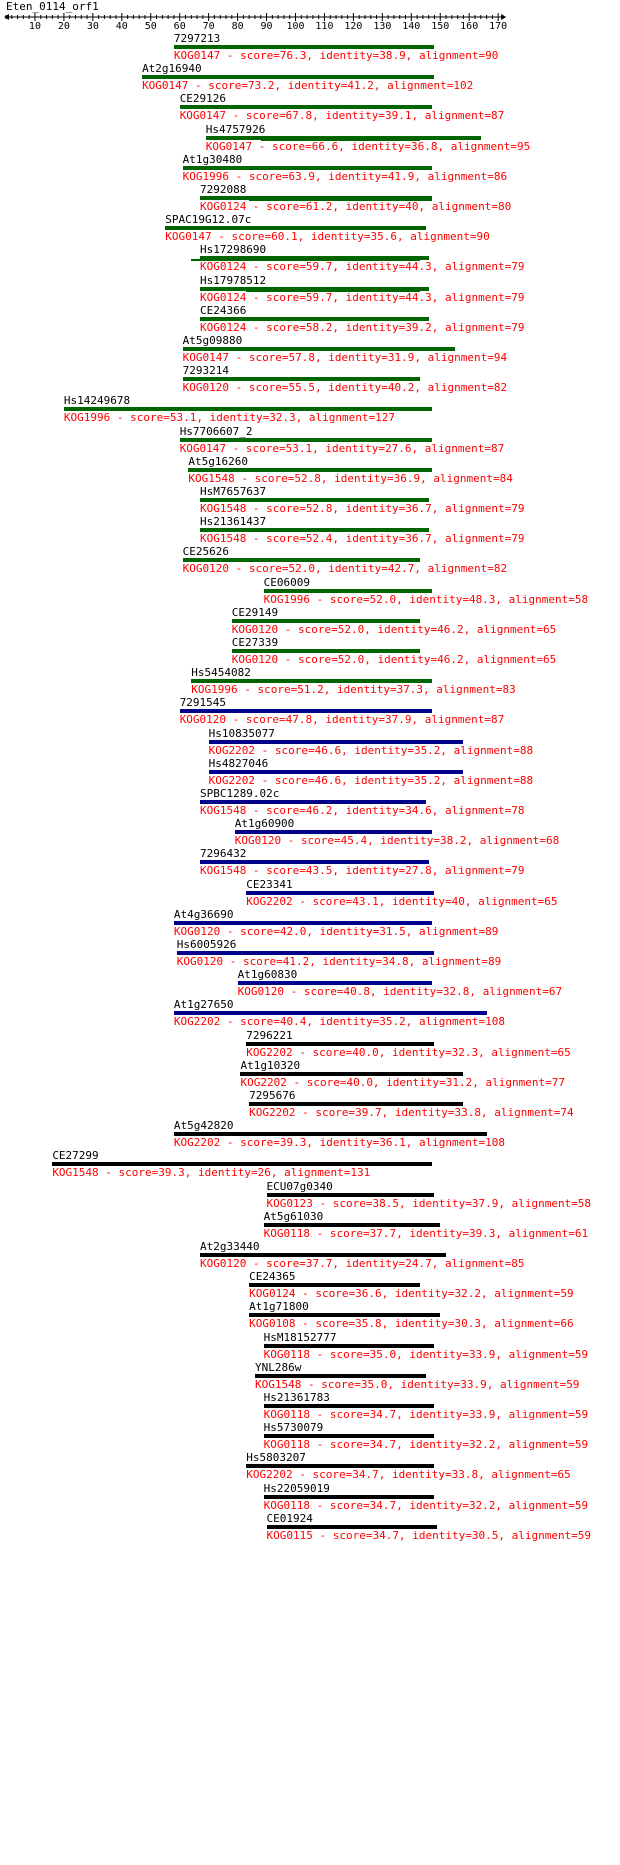  I want to click on hit-name-label: 7296432, so click(223, 854).